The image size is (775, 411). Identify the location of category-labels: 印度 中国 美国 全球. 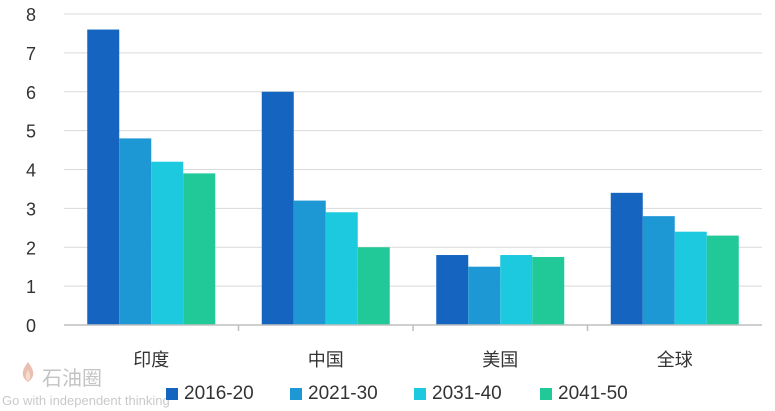
(413, 348).